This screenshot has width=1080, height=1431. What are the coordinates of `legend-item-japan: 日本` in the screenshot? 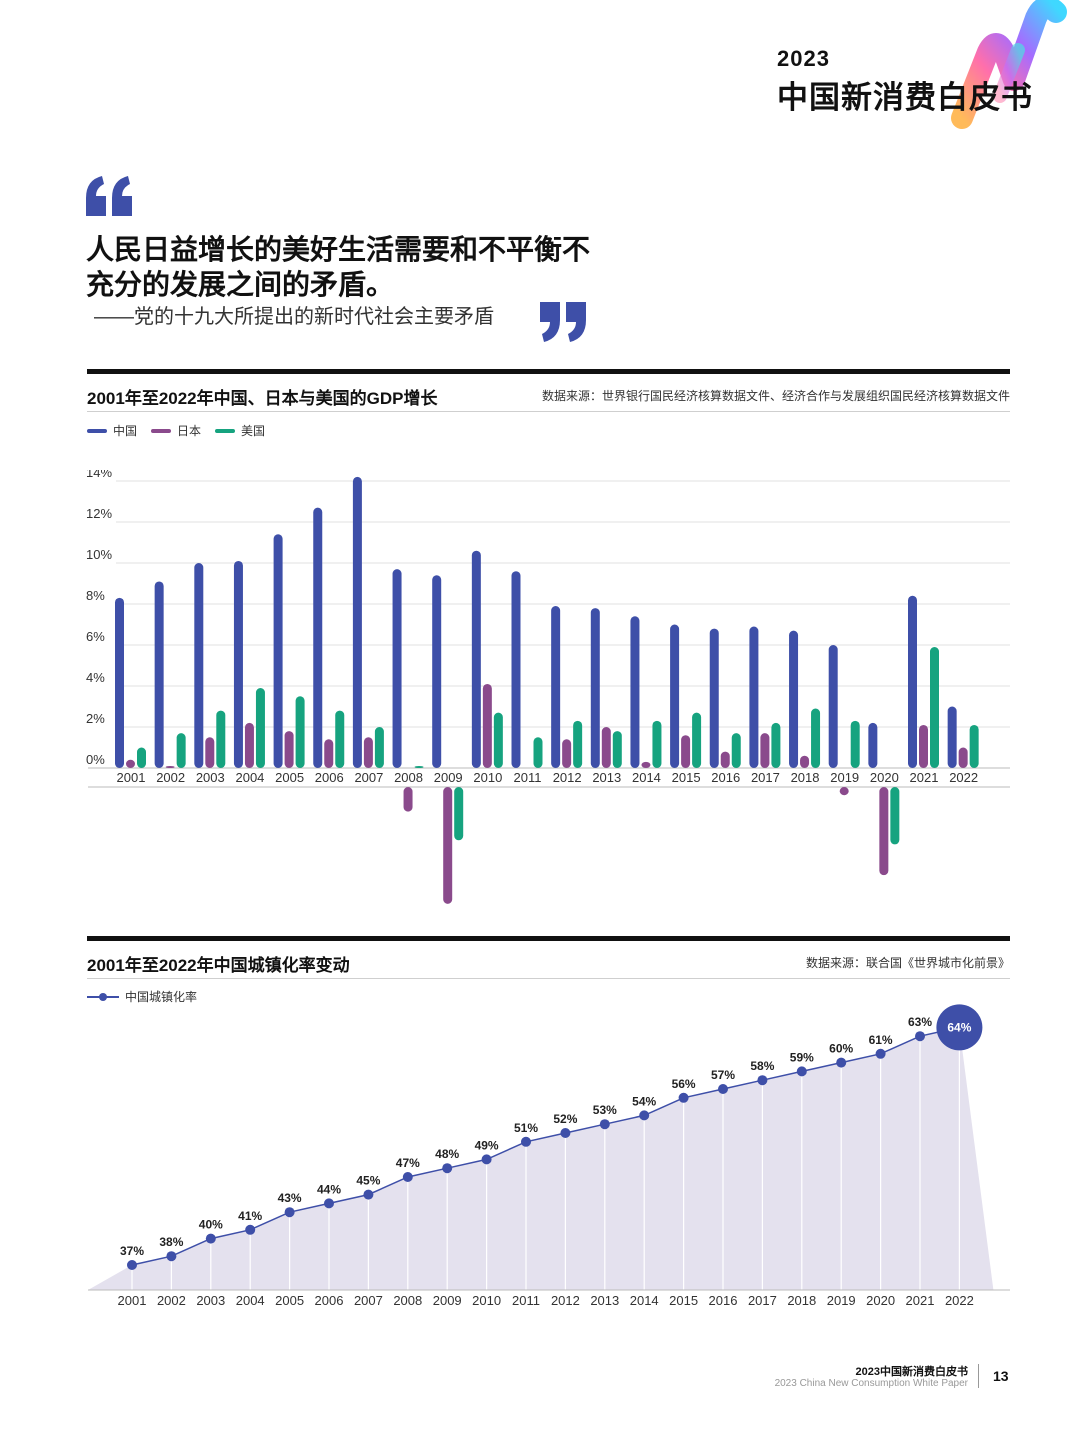 It's located at (176, 430).